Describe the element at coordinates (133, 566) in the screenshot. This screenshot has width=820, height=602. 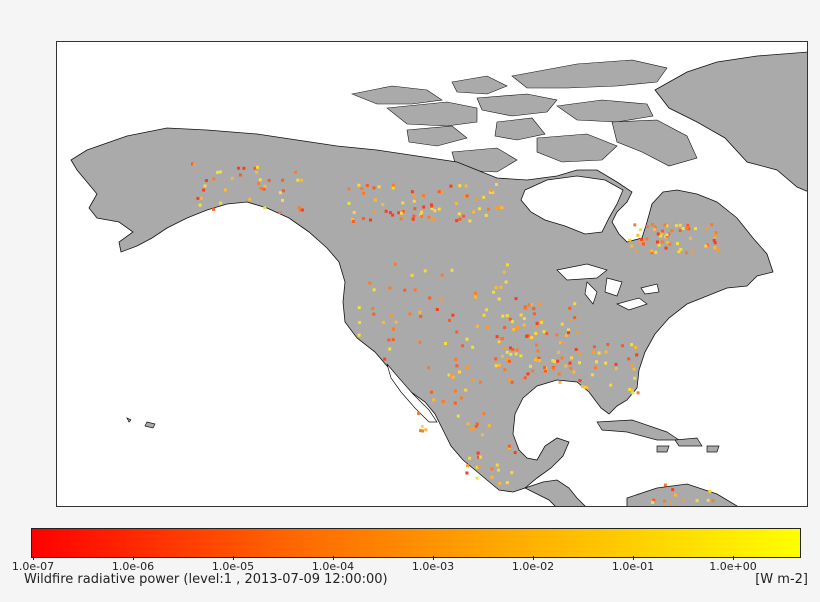
I see `colorbar-tick-label: 1.0e-06` at that location.